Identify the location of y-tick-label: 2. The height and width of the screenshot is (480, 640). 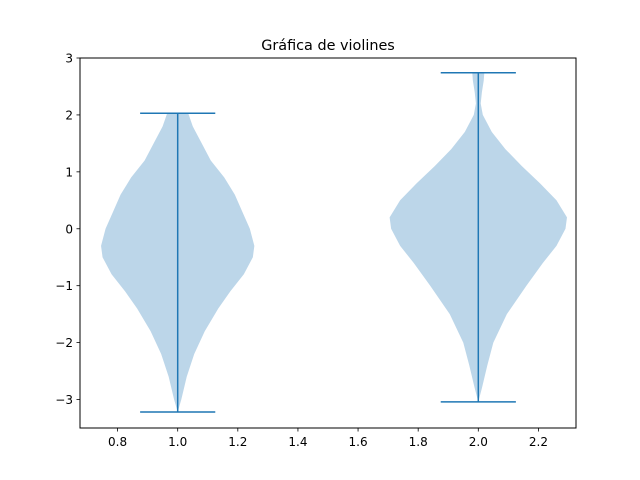
(69, 115).